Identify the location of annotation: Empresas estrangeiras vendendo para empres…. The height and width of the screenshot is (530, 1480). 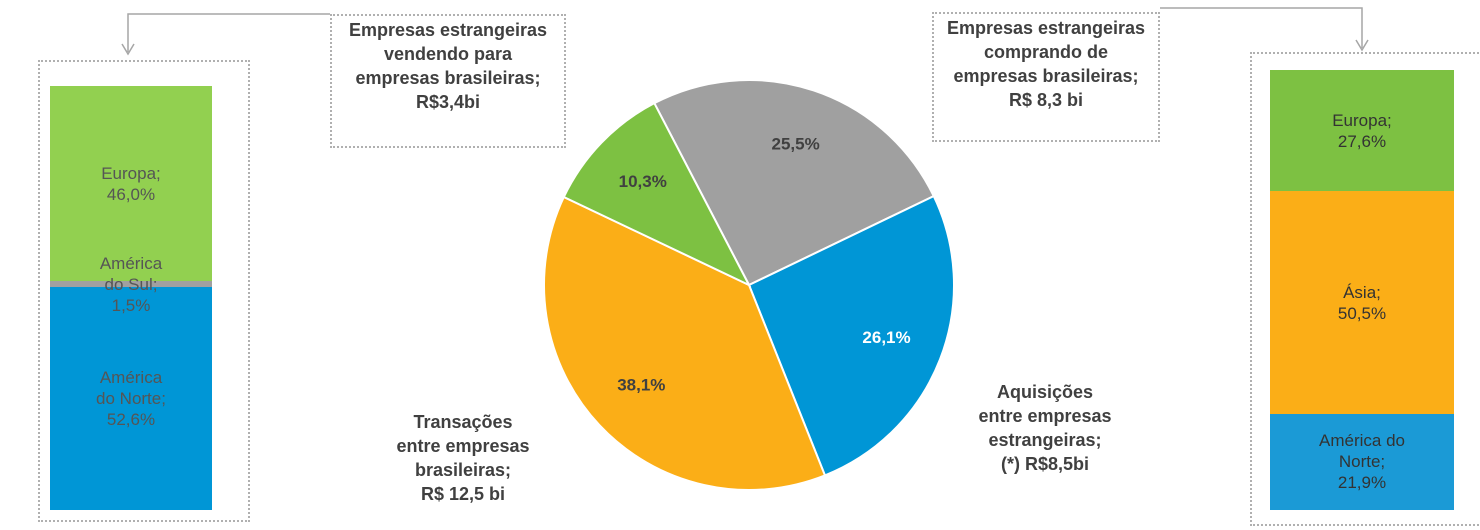
(448, 66).